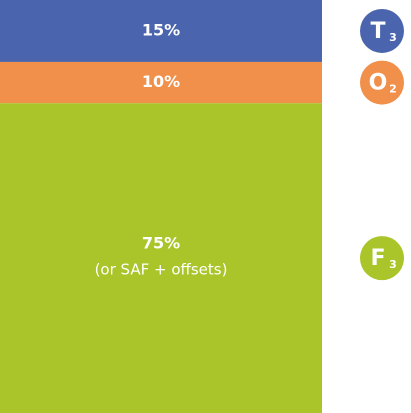 Image resolution: width=411 pixels, height=413 pixels. What do you see at coordinates (377, 258) in the screenshot?
I see `badge-letter: F` at bounding box center [377, 258].